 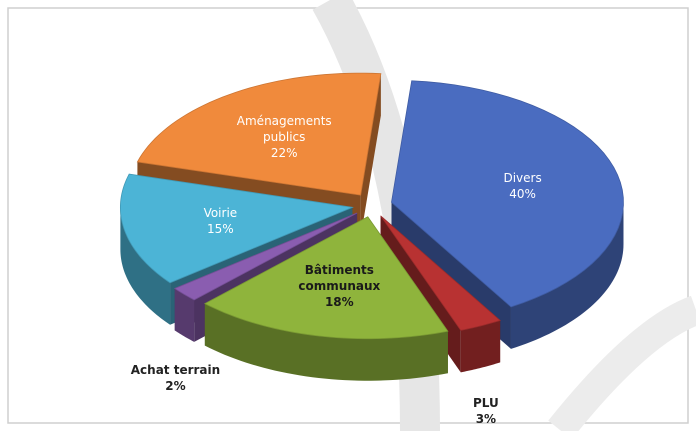 I want to click on data-label: Achat terrain 2%, so click(x=175, y=378).